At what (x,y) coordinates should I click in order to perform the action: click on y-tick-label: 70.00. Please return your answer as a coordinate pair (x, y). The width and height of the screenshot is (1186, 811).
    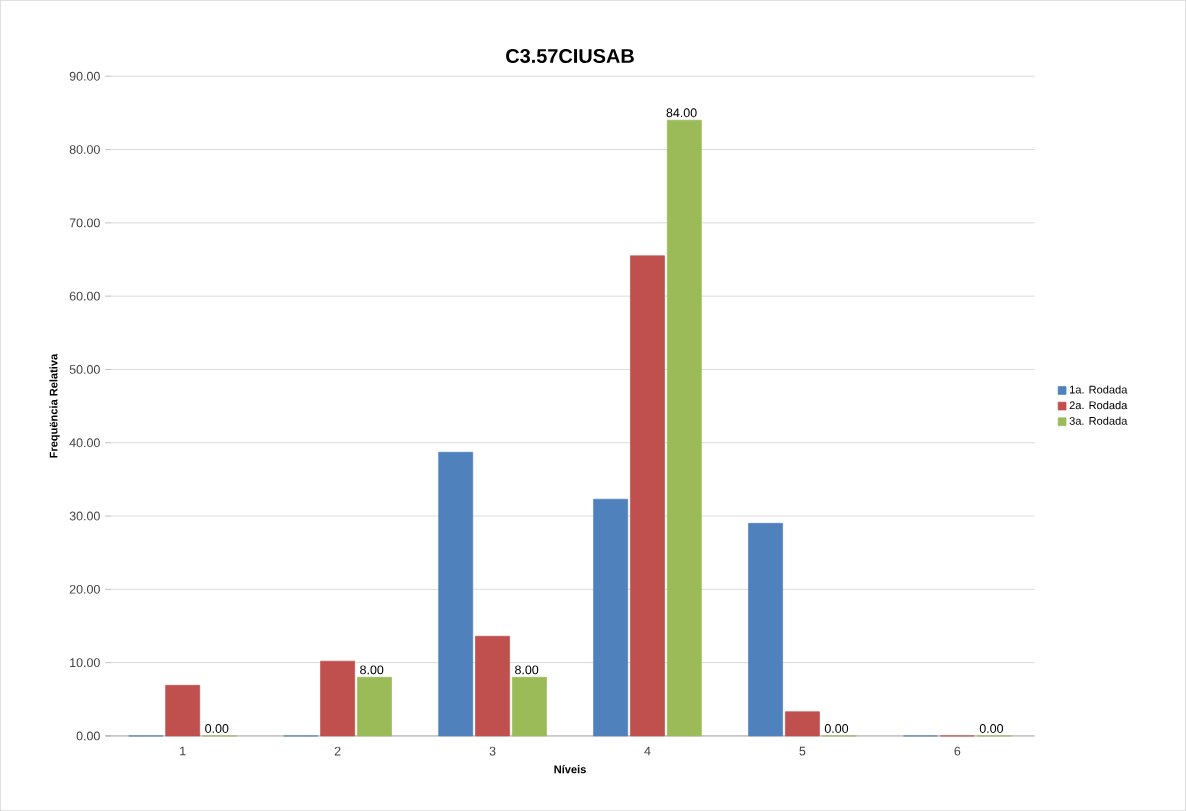
    Looking at the image, I should click on (84, 223).